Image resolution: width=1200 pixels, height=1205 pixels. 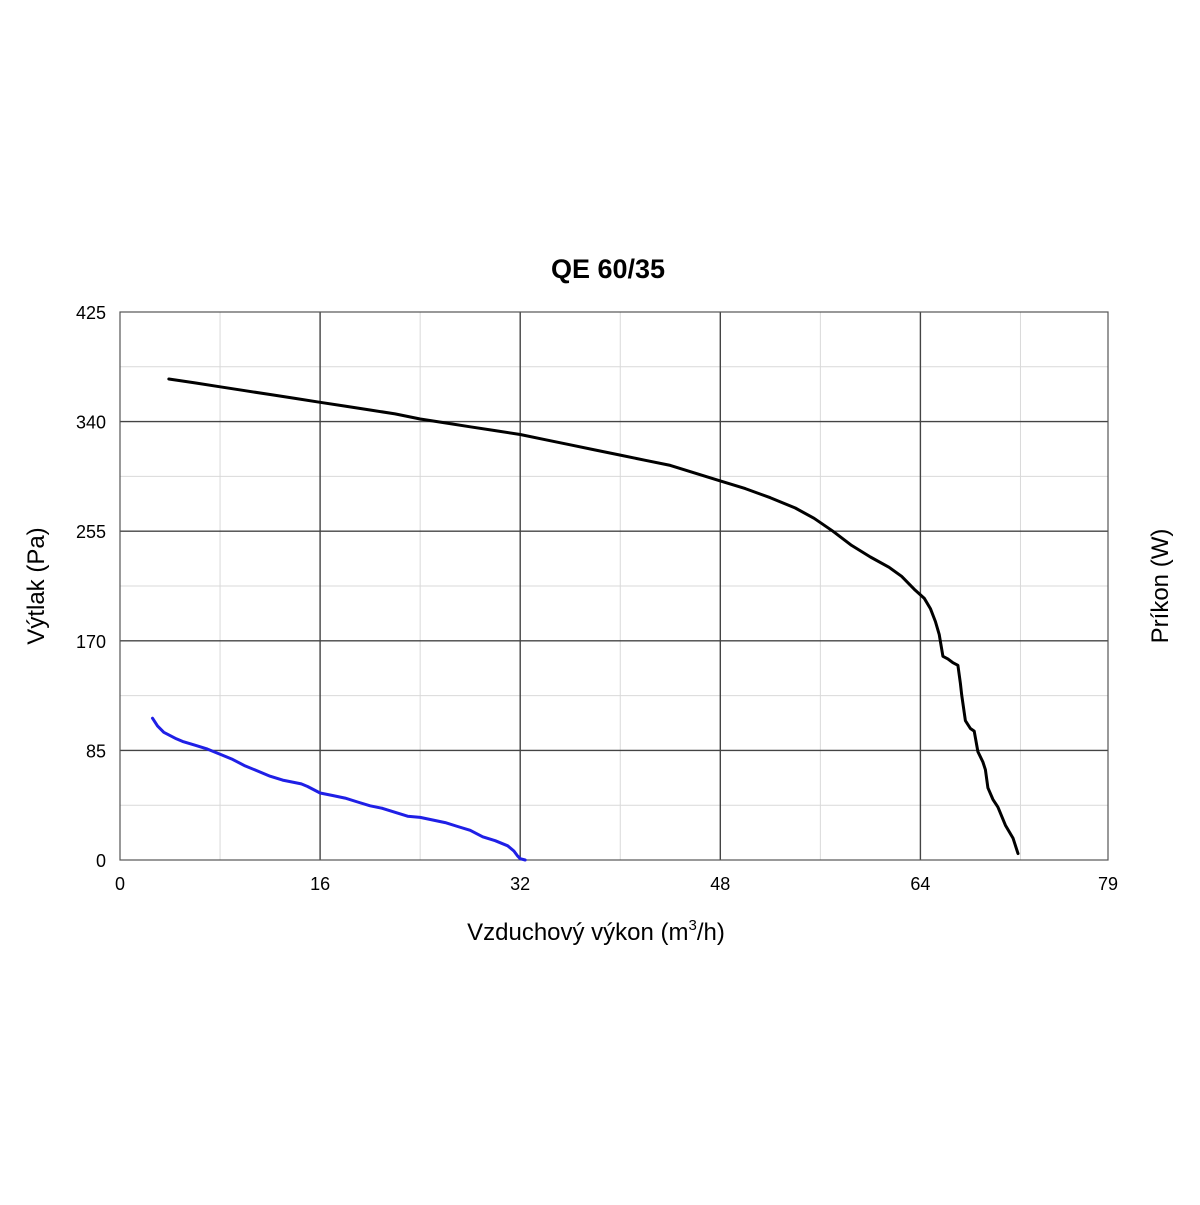 I want to click on y-tick-label: 170, so click(x=91, y=642).